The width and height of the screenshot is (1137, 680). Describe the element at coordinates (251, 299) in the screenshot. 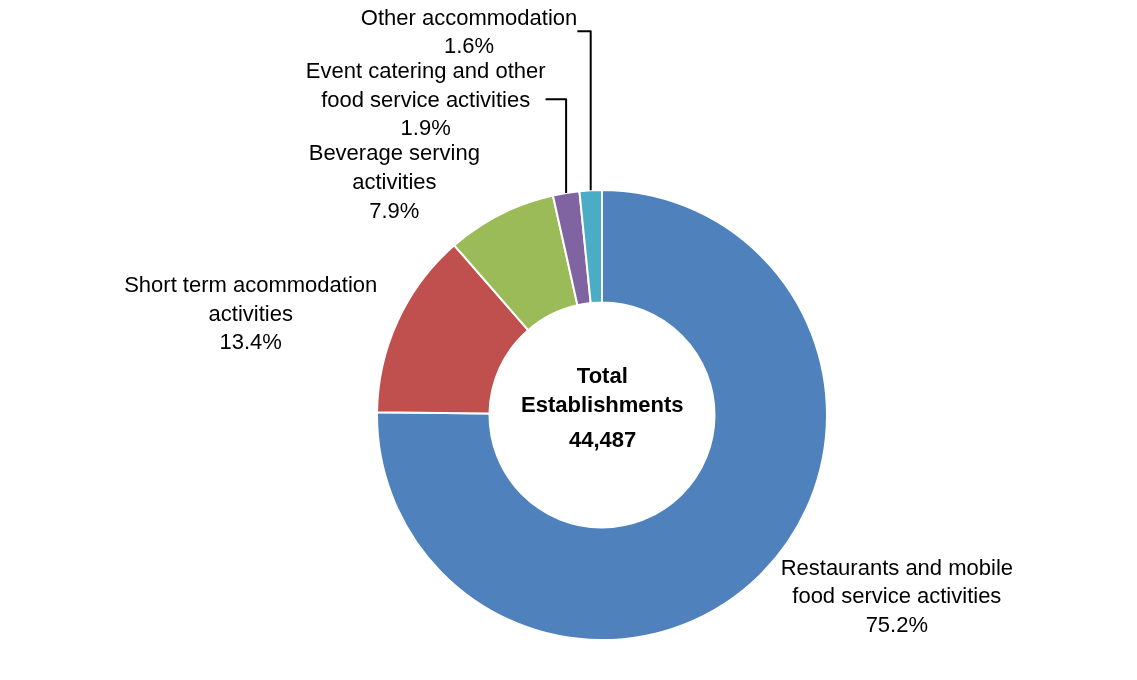

I see `slice-label: Short term acommodation activities` at that location.